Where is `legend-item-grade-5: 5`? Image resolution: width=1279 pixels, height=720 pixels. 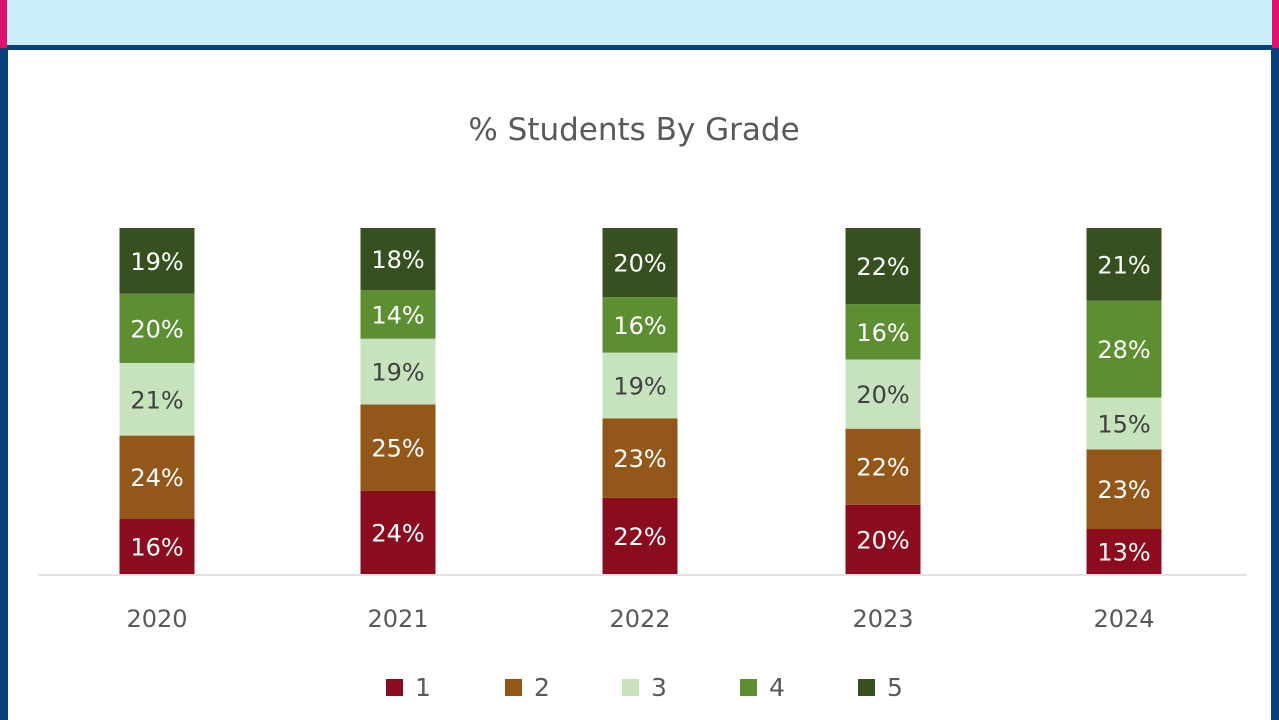 legend-item-grade-5: 5 is located at coordinates (880, 687).